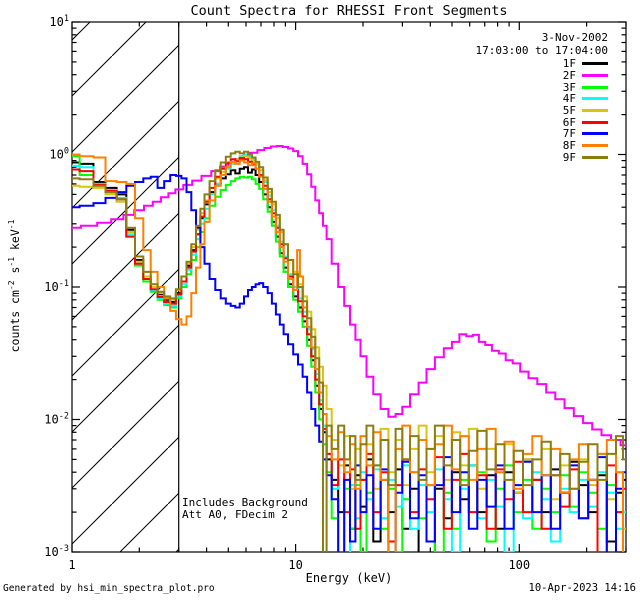  I want to click on y-tick-label: 101, so click(59, 21).